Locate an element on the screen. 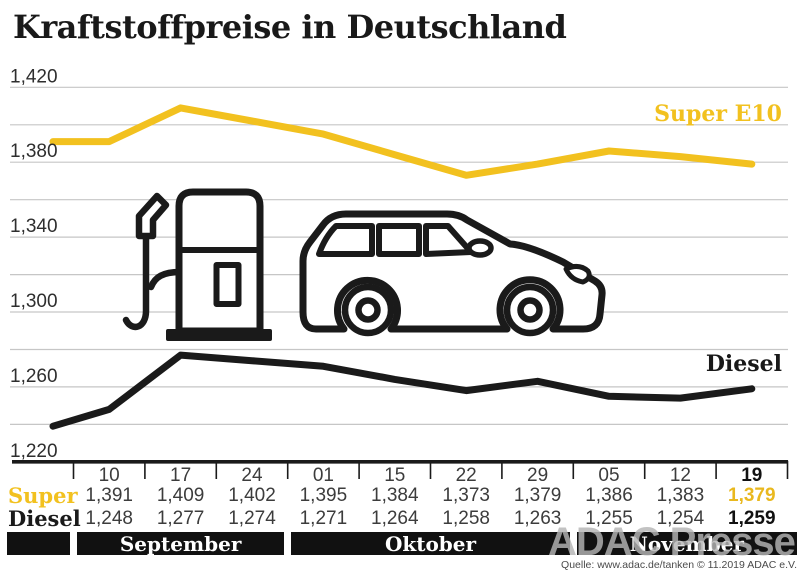  lead-bar is located at coordinates (39, 543).